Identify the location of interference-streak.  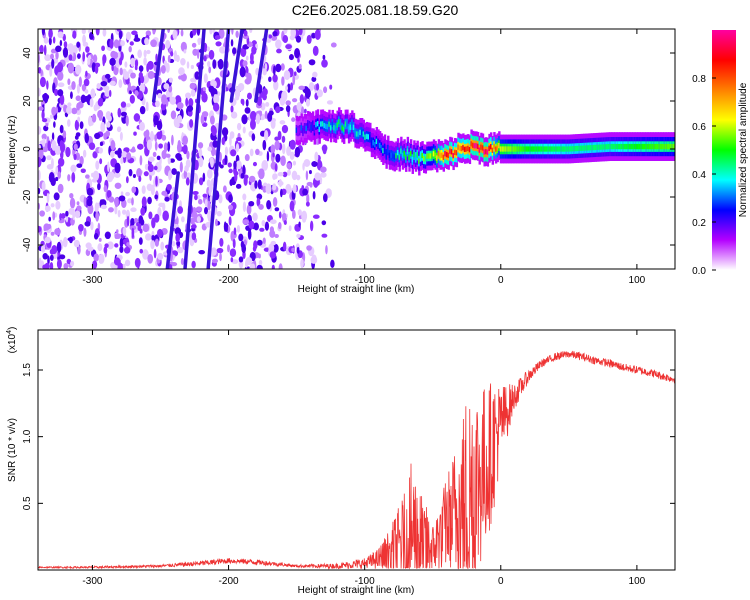
(218, 149).